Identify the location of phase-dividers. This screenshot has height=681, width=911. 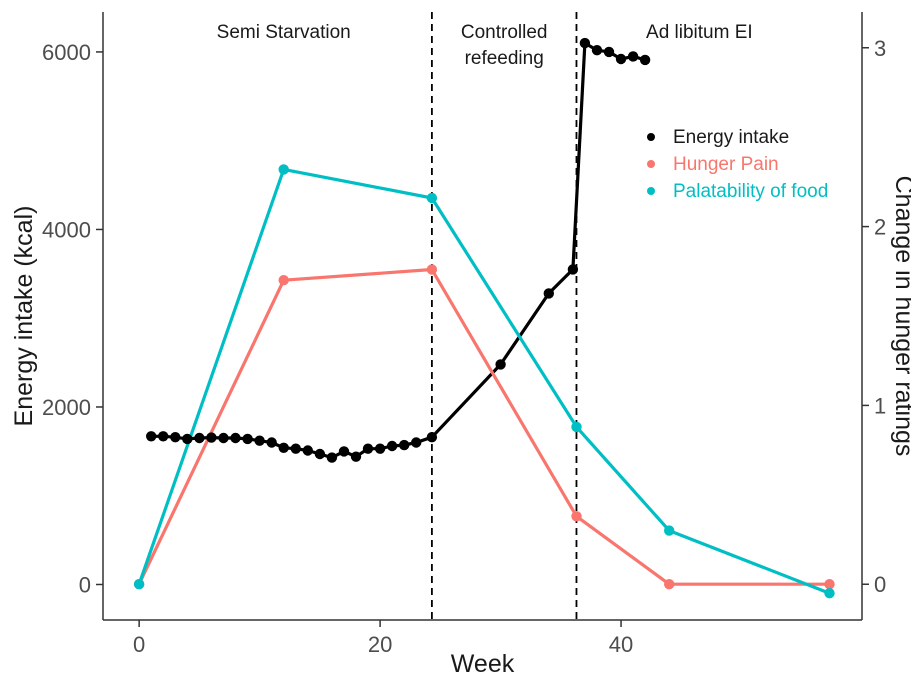
(504, 316).